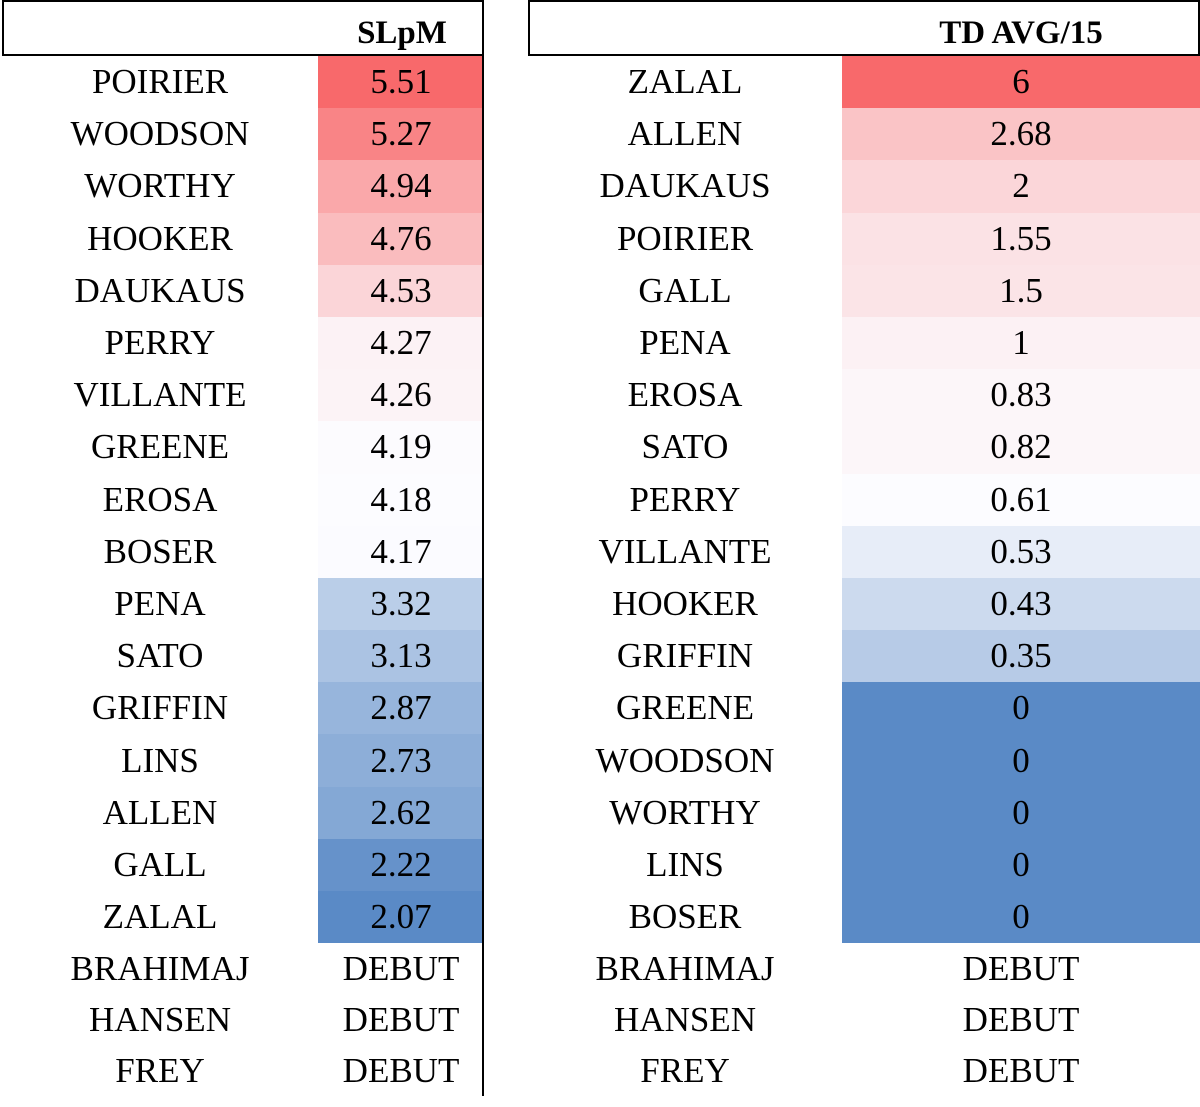  Describe the element at coordinates (1021, 33) in the screenshot. I see `td-avg-header-label: TD AVG/15` at that location.